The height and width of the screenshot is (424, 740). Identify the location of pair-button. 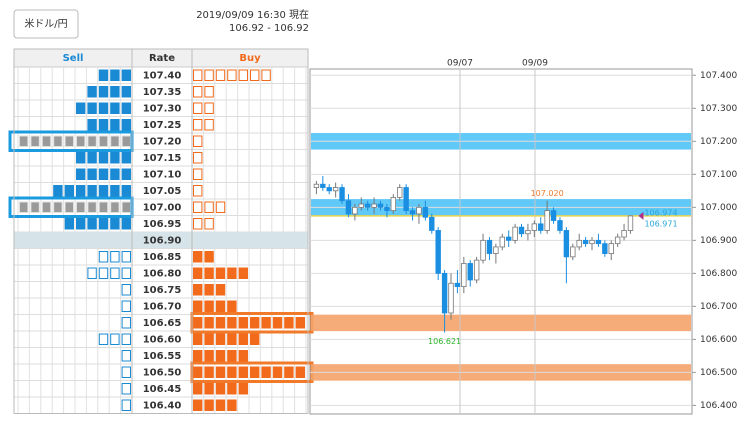
(46, 24).